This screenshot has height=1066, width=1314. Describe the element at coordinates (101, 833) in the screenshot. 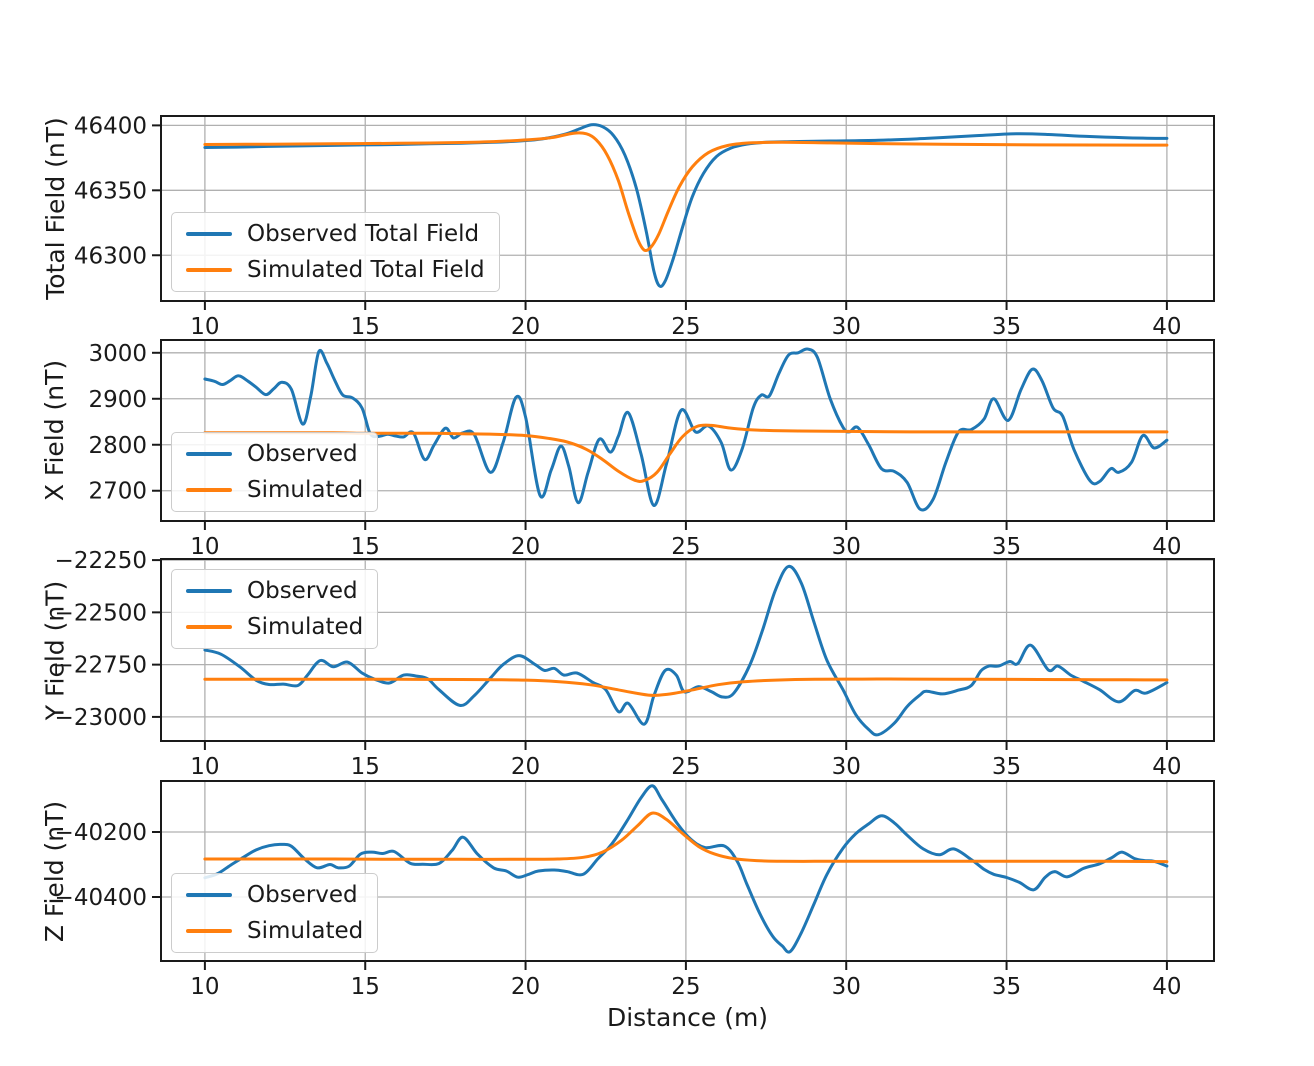

I see `svg-text: −40200` at that location.